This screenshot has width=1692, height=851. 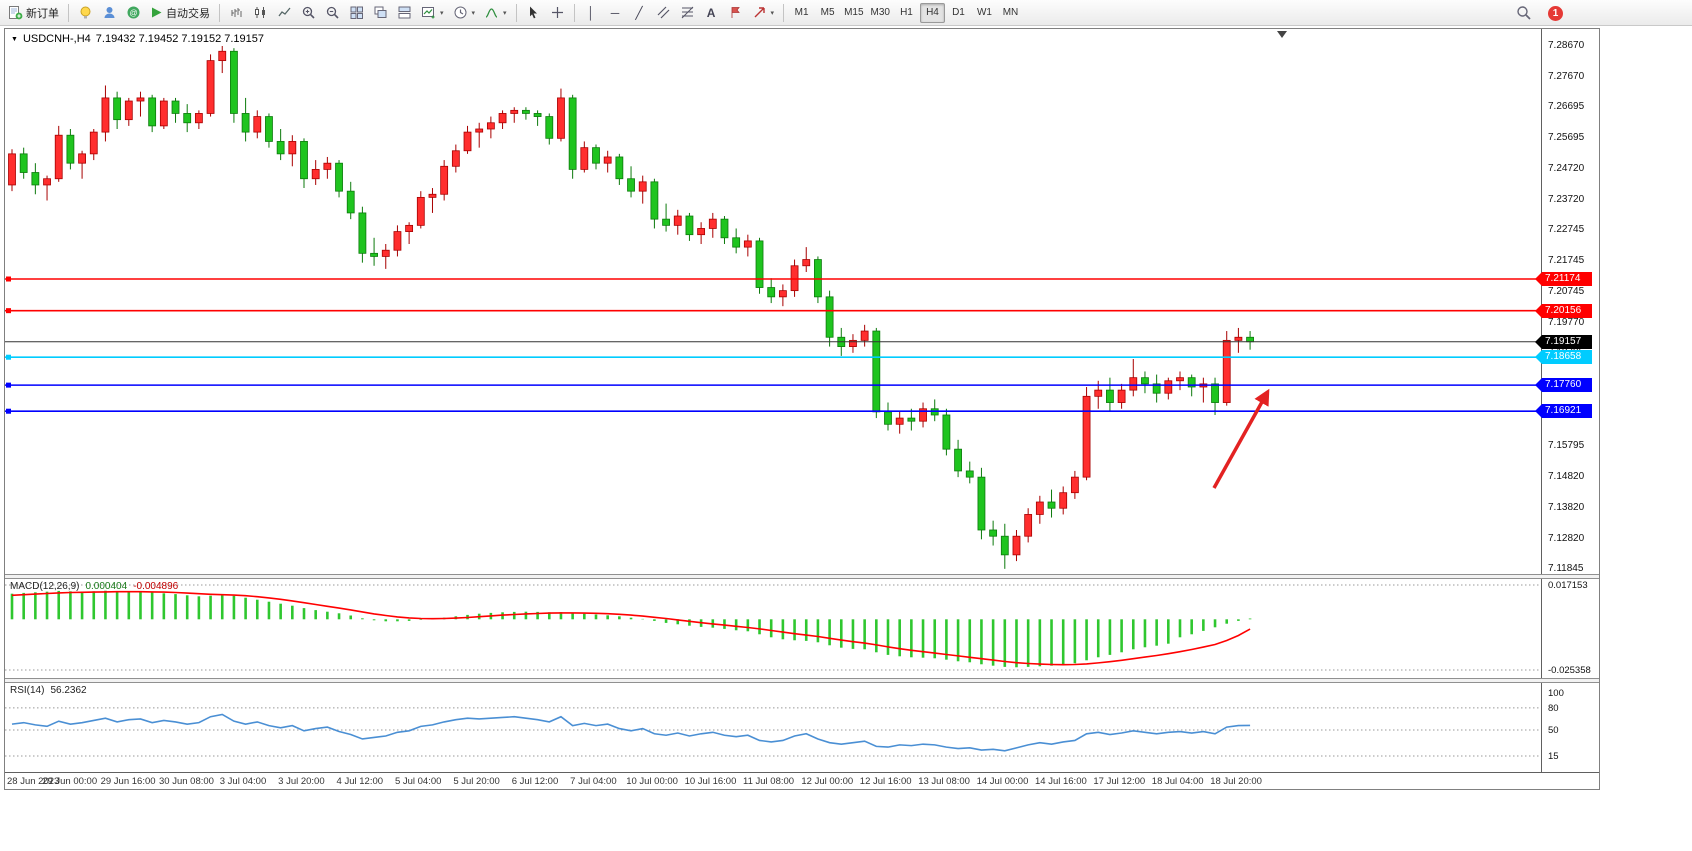 What do you see at coordinates (827, 12) in the screenshot?
I see `timeframe-button-m5: M5` at bounding box center [827, 12].